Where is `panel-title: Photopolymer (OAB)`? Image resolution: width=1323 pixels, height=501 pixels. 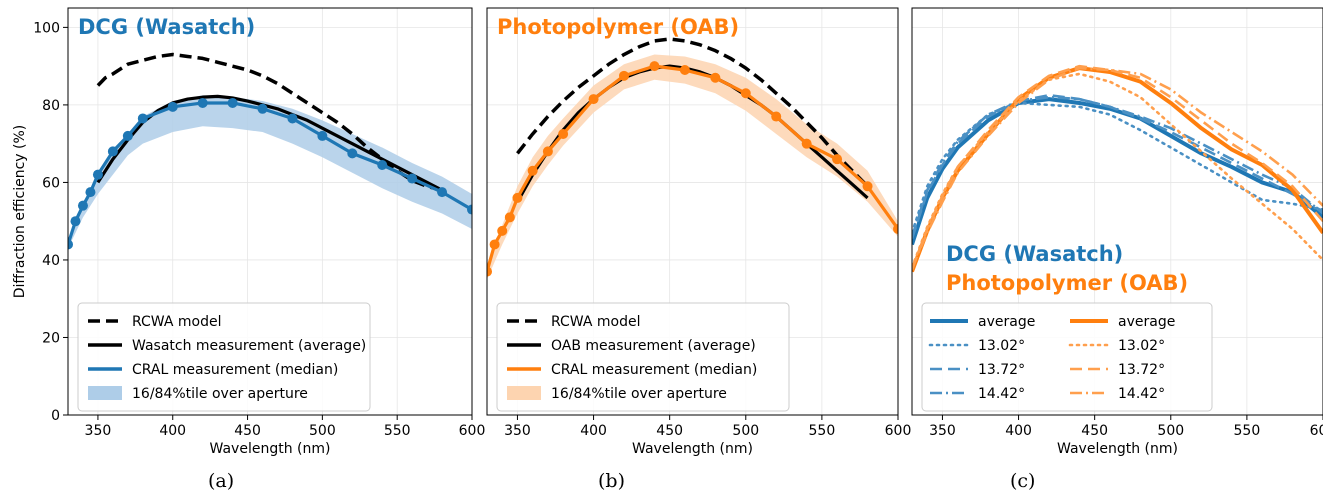 panel-title: Photopolymer (OAB) is located at coordinates (618, 27).